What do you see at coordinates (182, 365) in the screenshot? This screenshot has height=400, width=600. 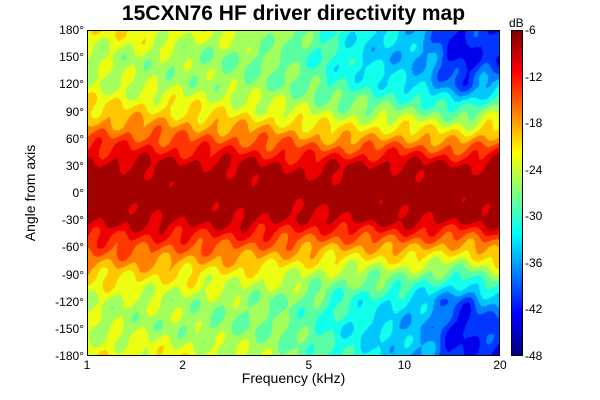 I see `x-tick-label: 2` at bounding box center [182, 365].